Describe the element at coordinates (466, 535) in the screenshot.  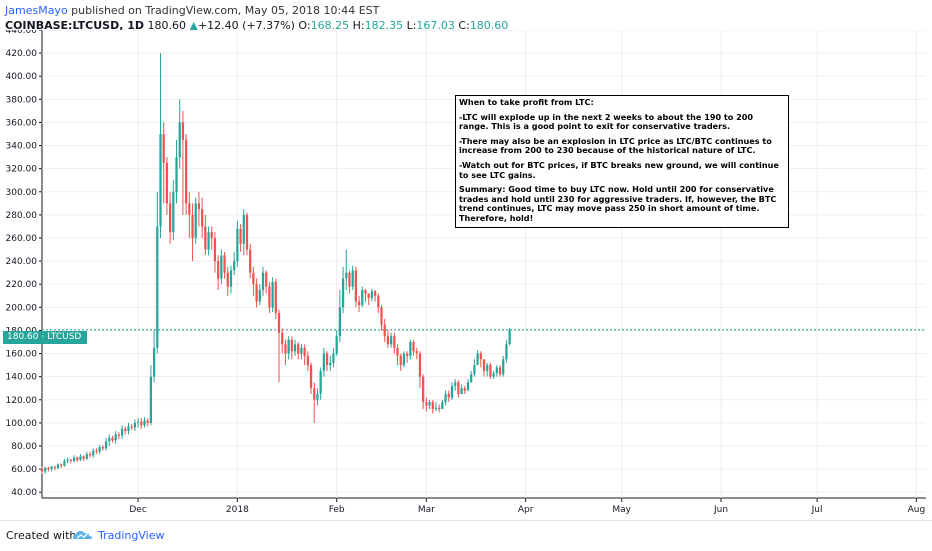
I see `footer: Created with TradingView` at that location.